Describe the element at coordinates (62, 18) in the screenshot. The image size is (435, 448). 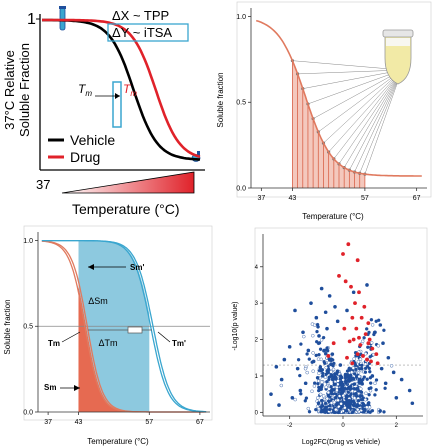
I see `tube-icon-cold` at that location.